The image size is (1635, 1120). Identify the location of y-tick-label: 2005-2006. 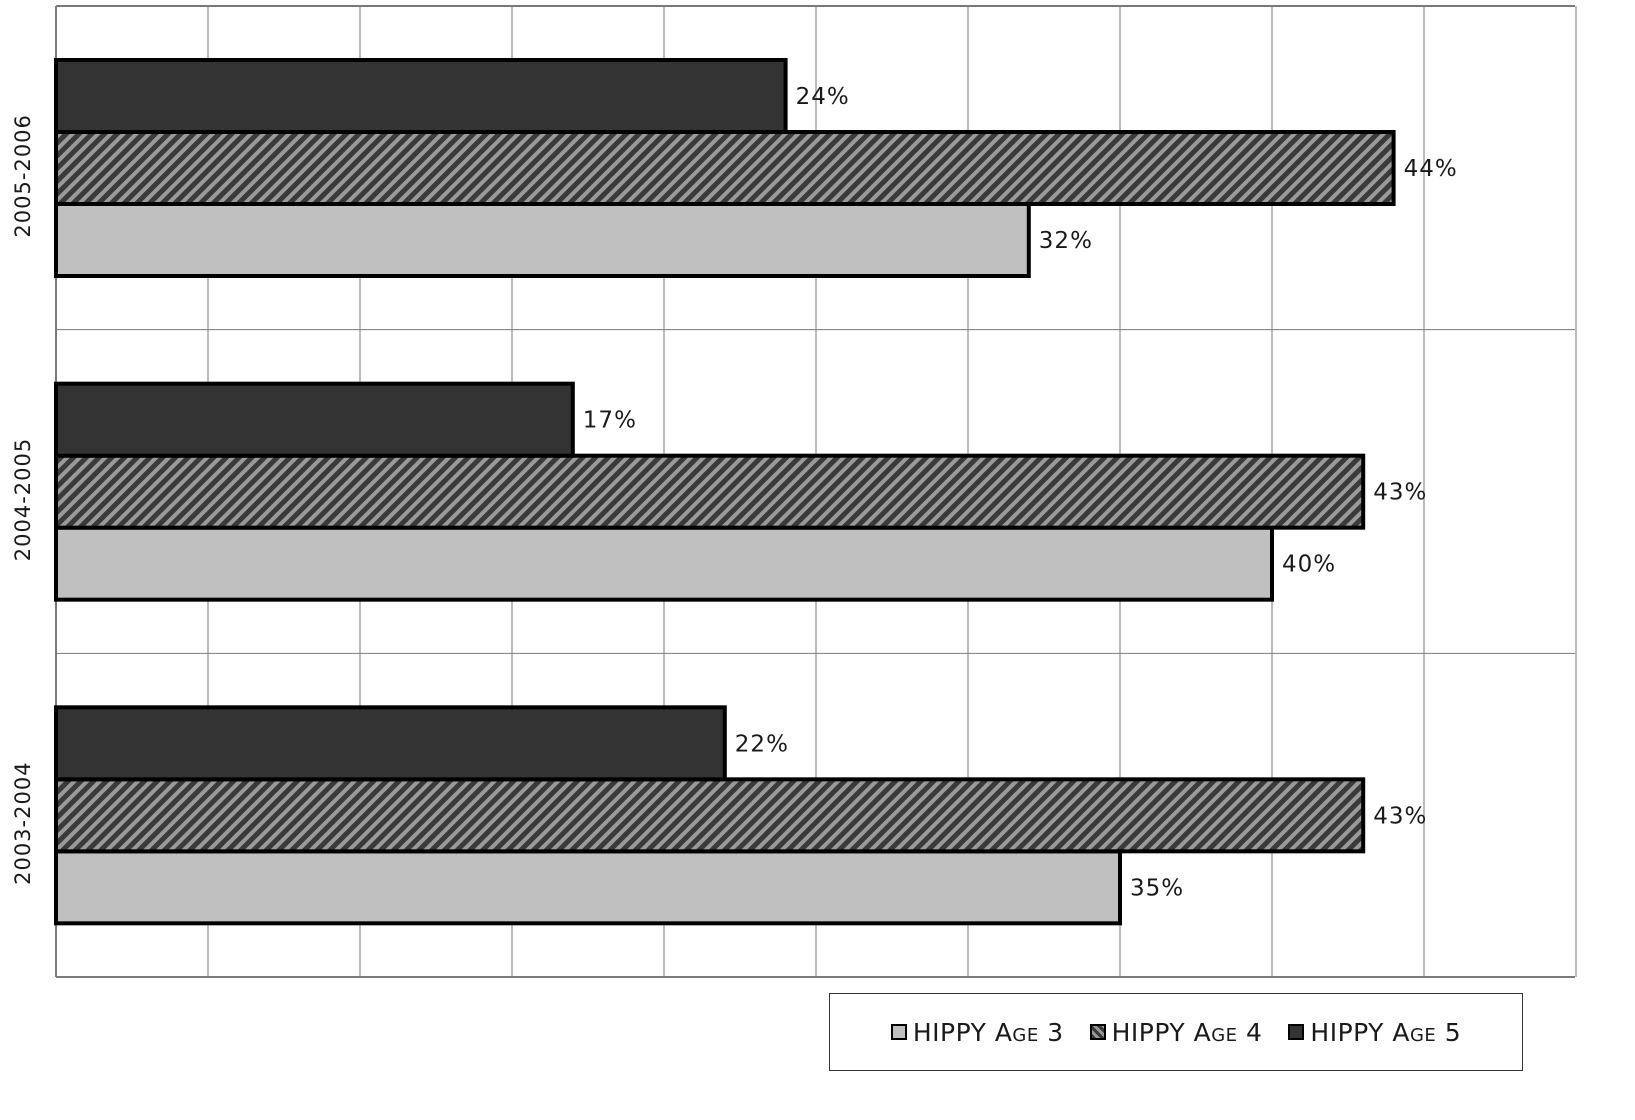
(23, 175).